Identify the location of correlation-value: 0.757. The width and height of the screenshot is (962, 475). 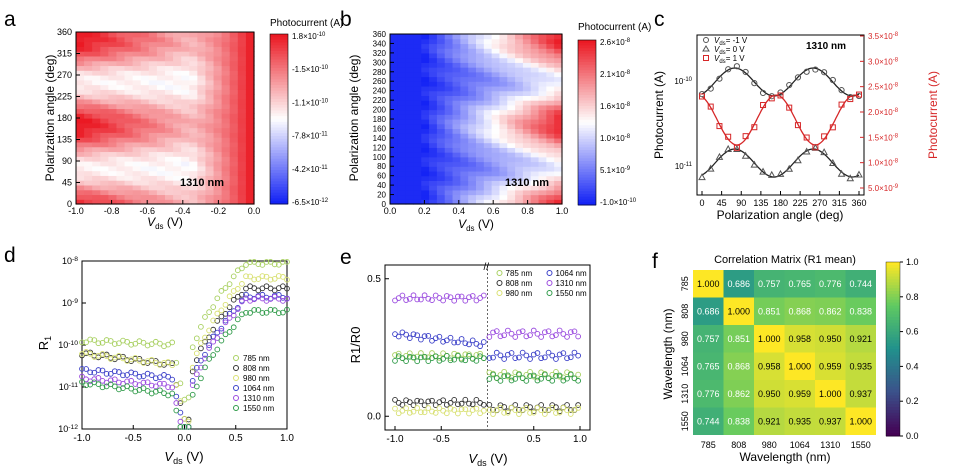
(708, 339).